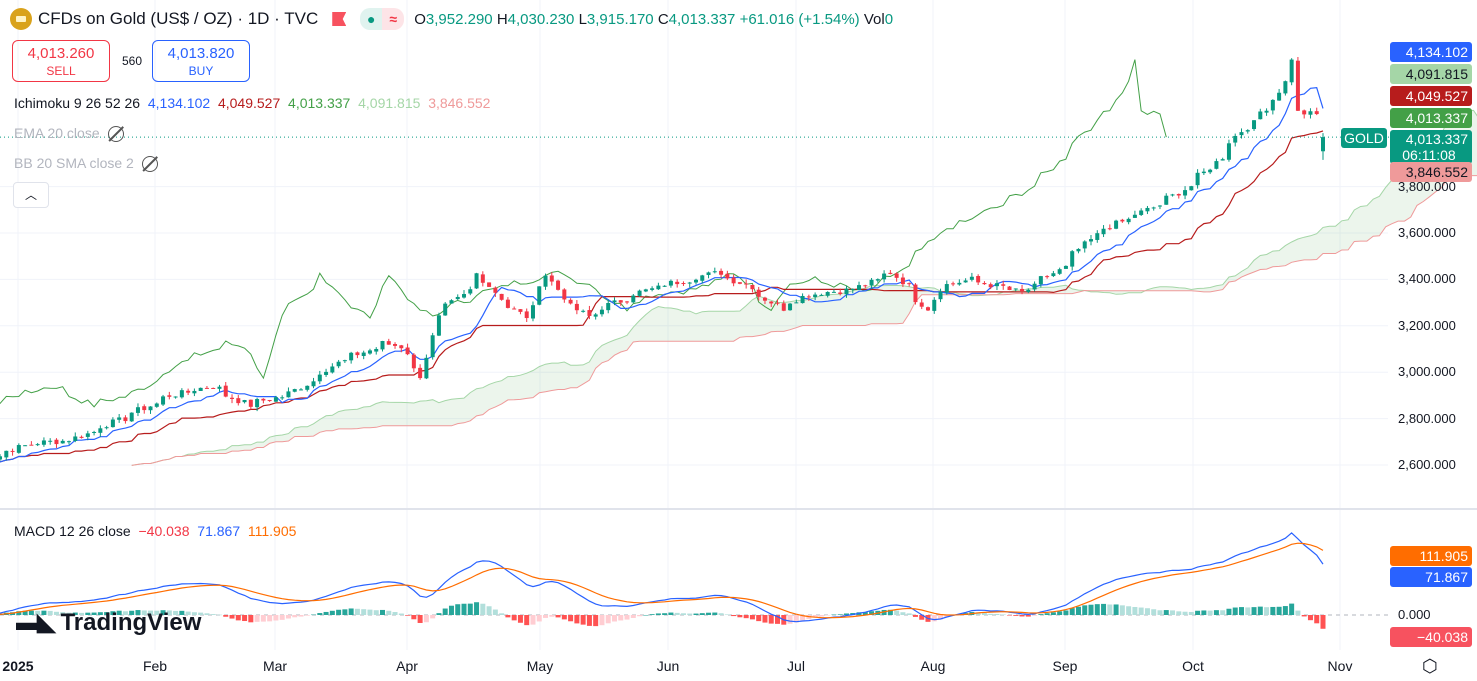  Describe the element at coordinates (1427, 372) in the screenshot. I see `price-axis-tick: 3,000.000` at that location.